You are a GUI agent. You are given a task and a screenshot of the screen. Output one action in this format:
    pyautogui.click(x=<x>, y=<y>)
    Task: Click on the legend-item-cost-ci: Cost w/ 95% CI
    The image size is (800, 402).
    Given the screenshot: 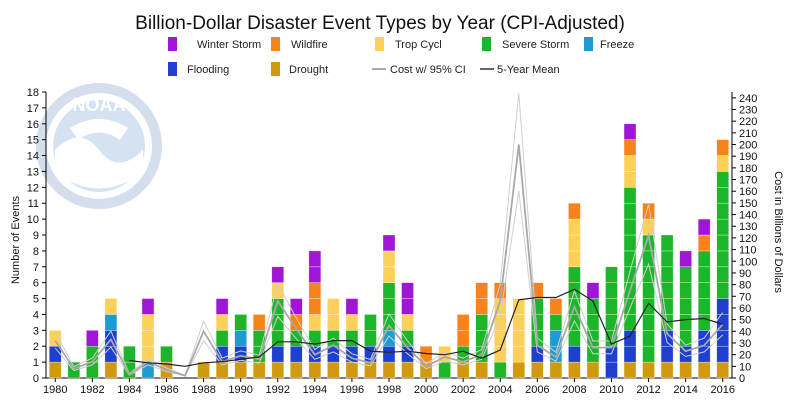 What is the action you would take?
    pyautogui.click(x=419, y=70)
    